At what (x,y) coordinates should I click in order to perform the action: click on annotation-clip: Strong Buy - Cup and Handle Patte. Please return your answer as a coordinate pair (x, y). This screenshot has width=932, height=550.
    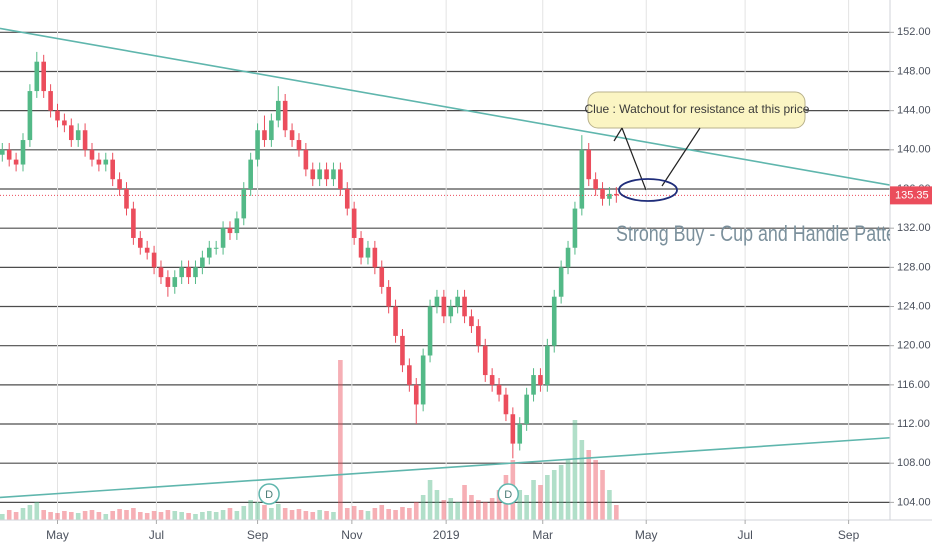
    Looking at the image, I should click on (753, 233).